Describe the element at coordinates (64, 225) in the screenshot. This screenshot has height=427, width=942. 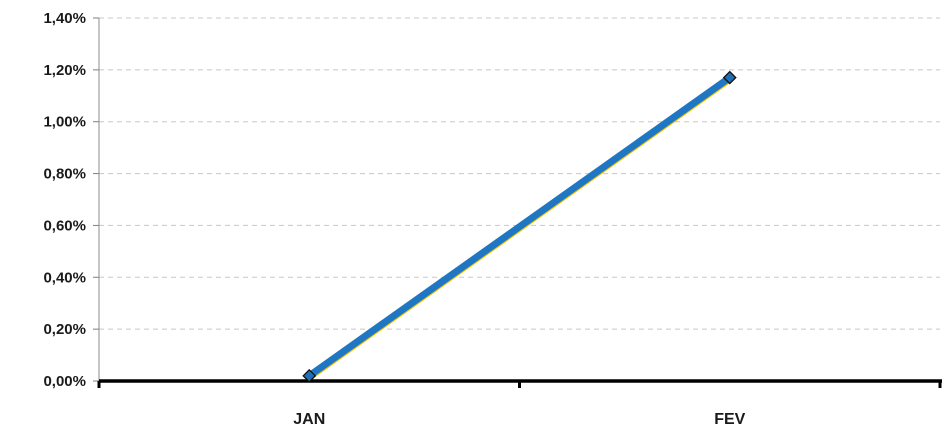
I see `y-tick-label: 0,60%` at that location.